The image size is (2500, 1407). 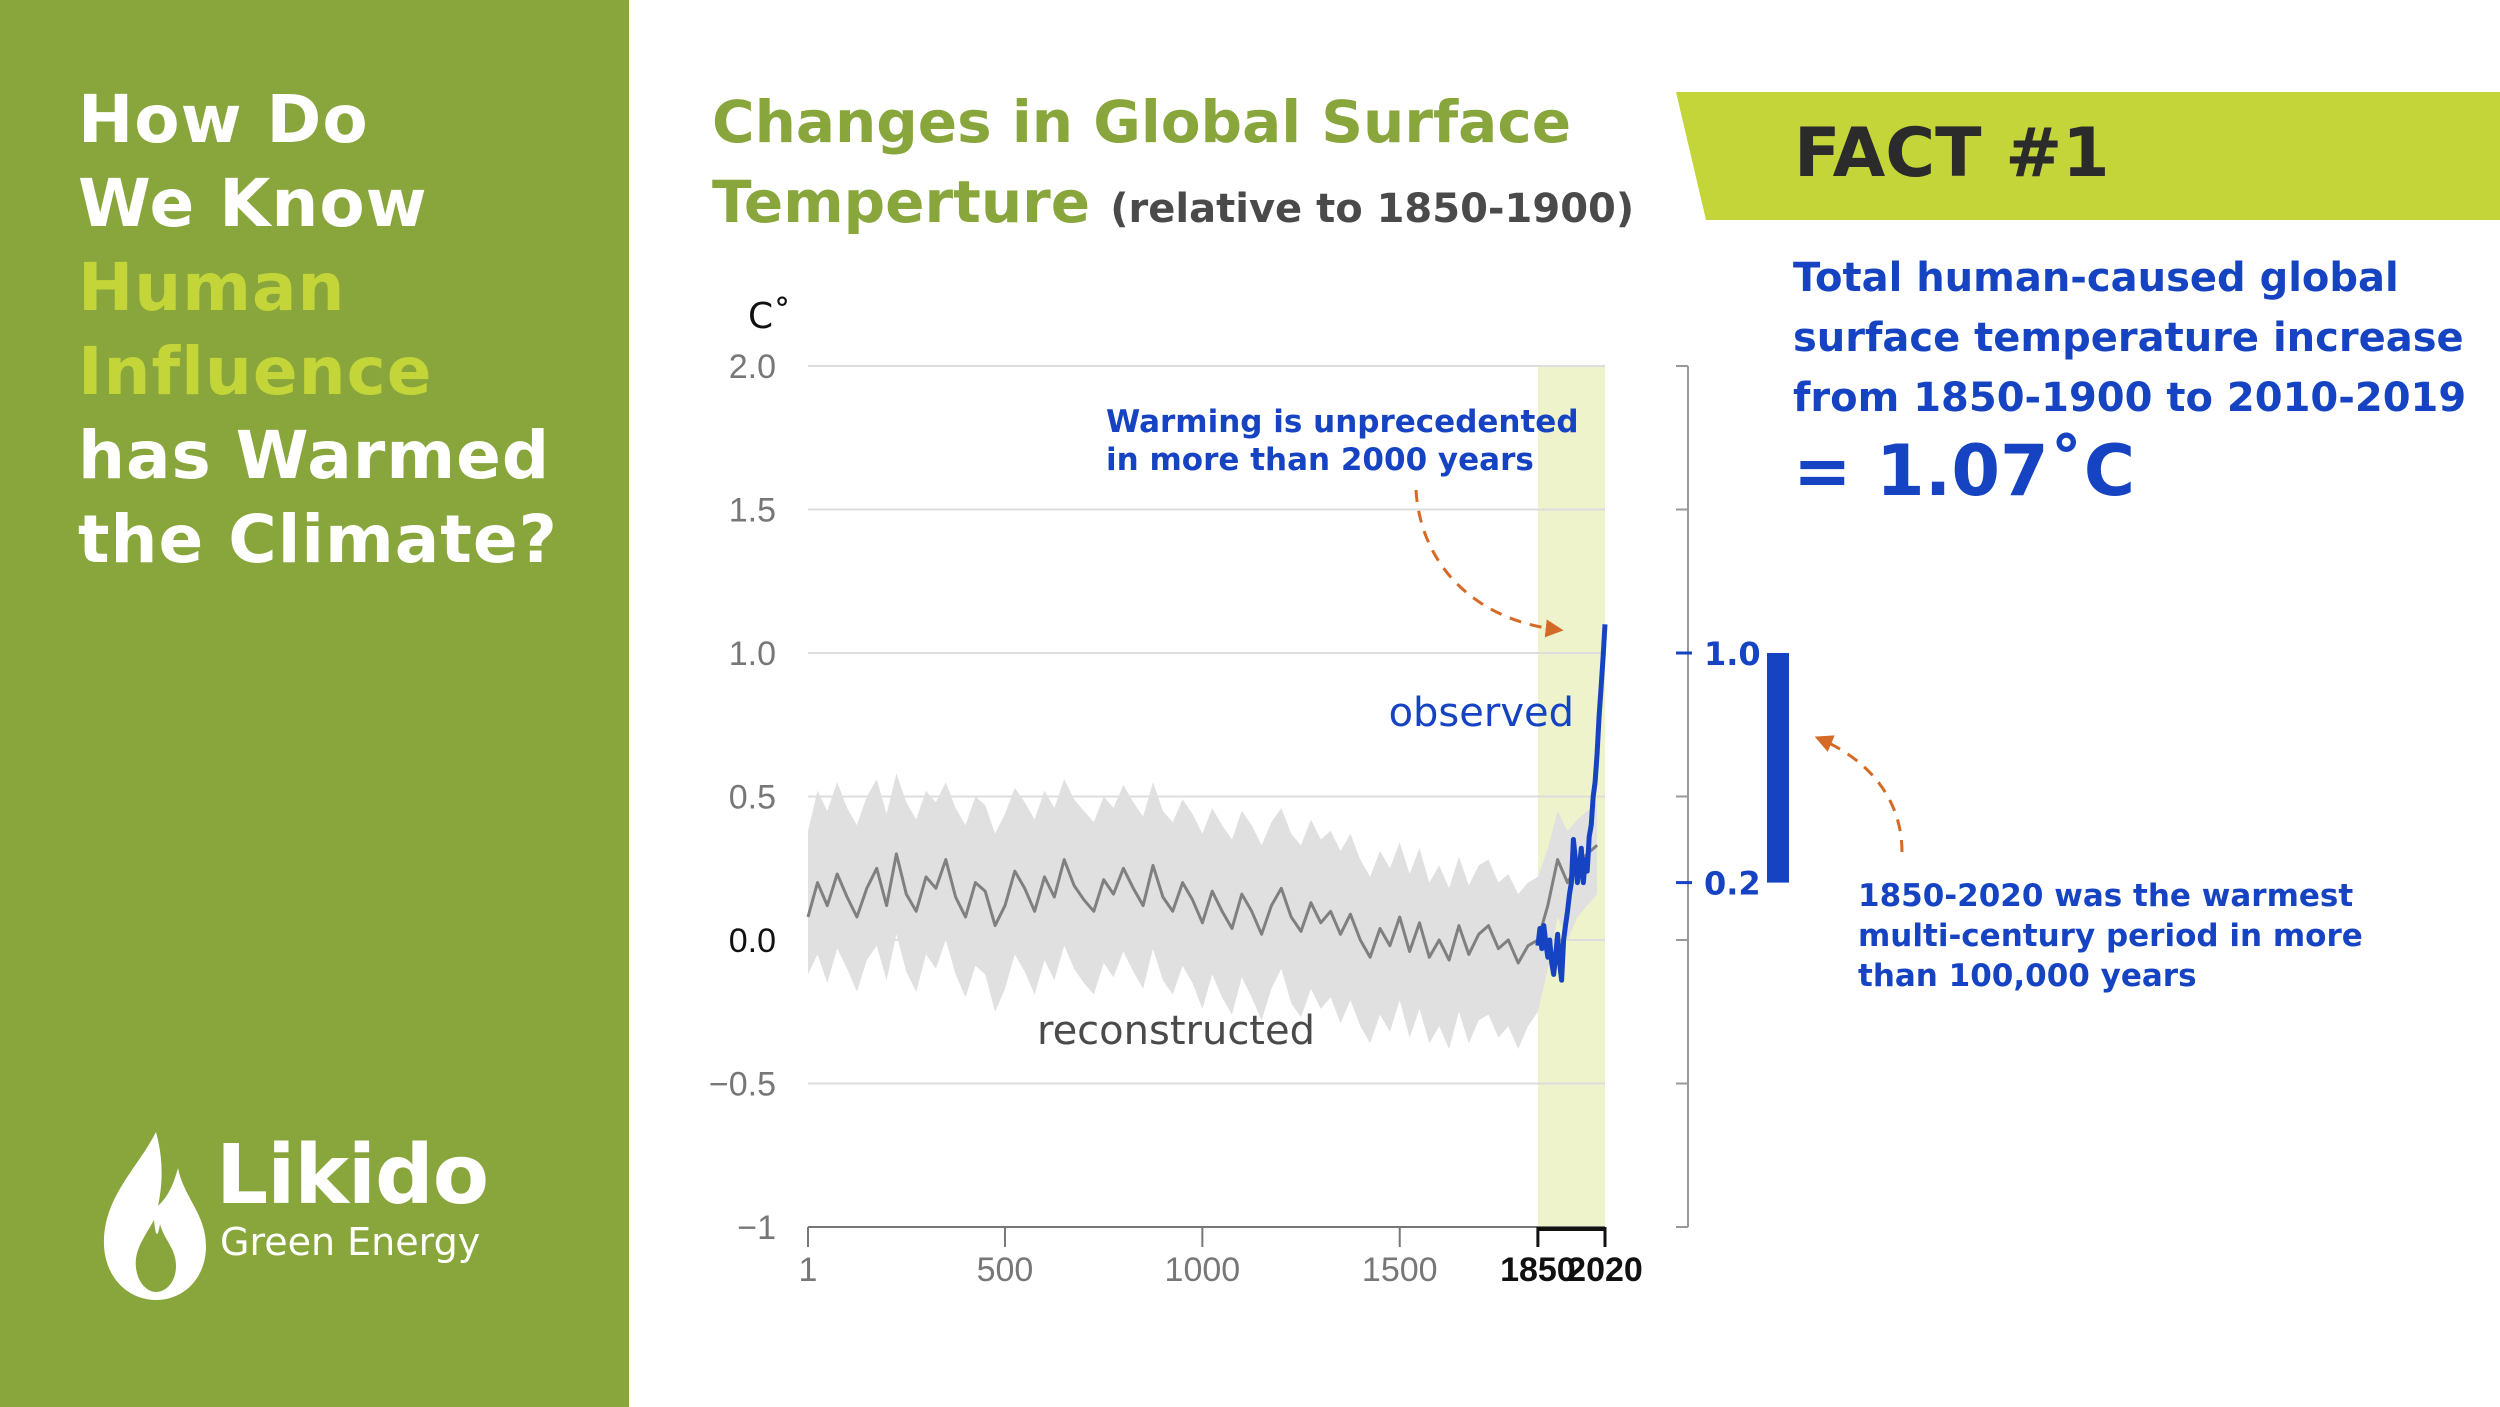 I want to click on sidebar-title-line-highlight: Human, so click(x=212, y=287).